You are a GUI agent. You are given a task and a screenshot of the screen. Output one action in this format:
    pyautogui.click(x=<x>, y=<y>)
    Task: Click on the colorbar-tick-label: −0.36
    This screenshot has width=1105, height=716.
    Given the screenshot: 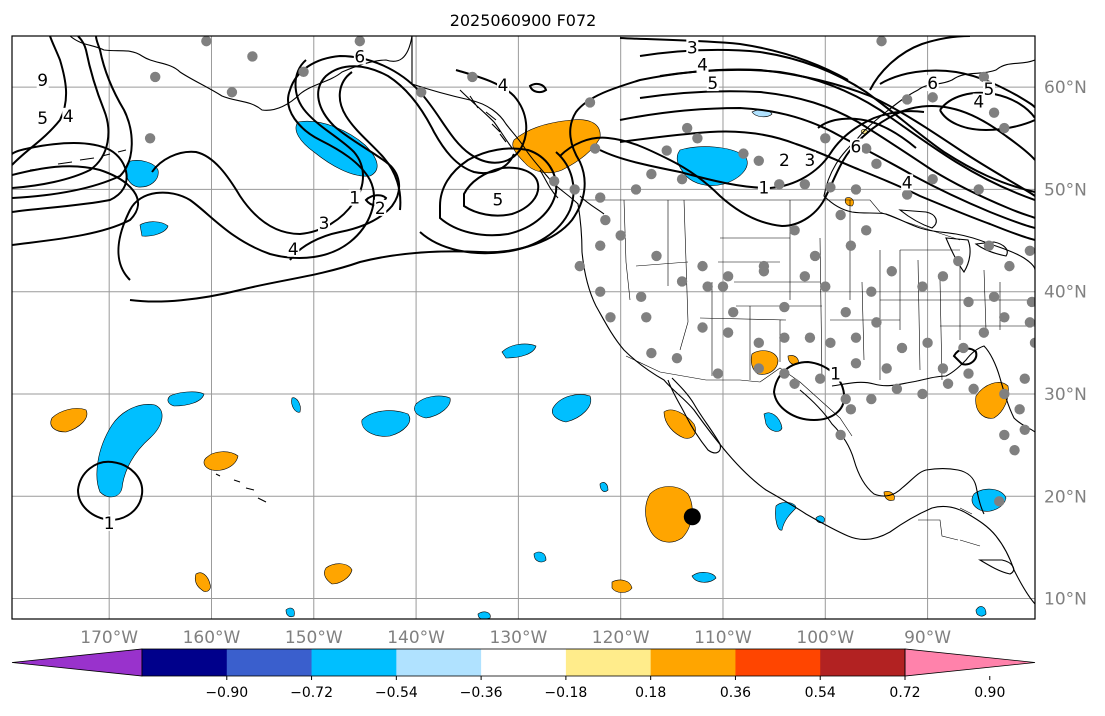 What is the action you would take?
    pyautogui.click(x=481, y=693)
    